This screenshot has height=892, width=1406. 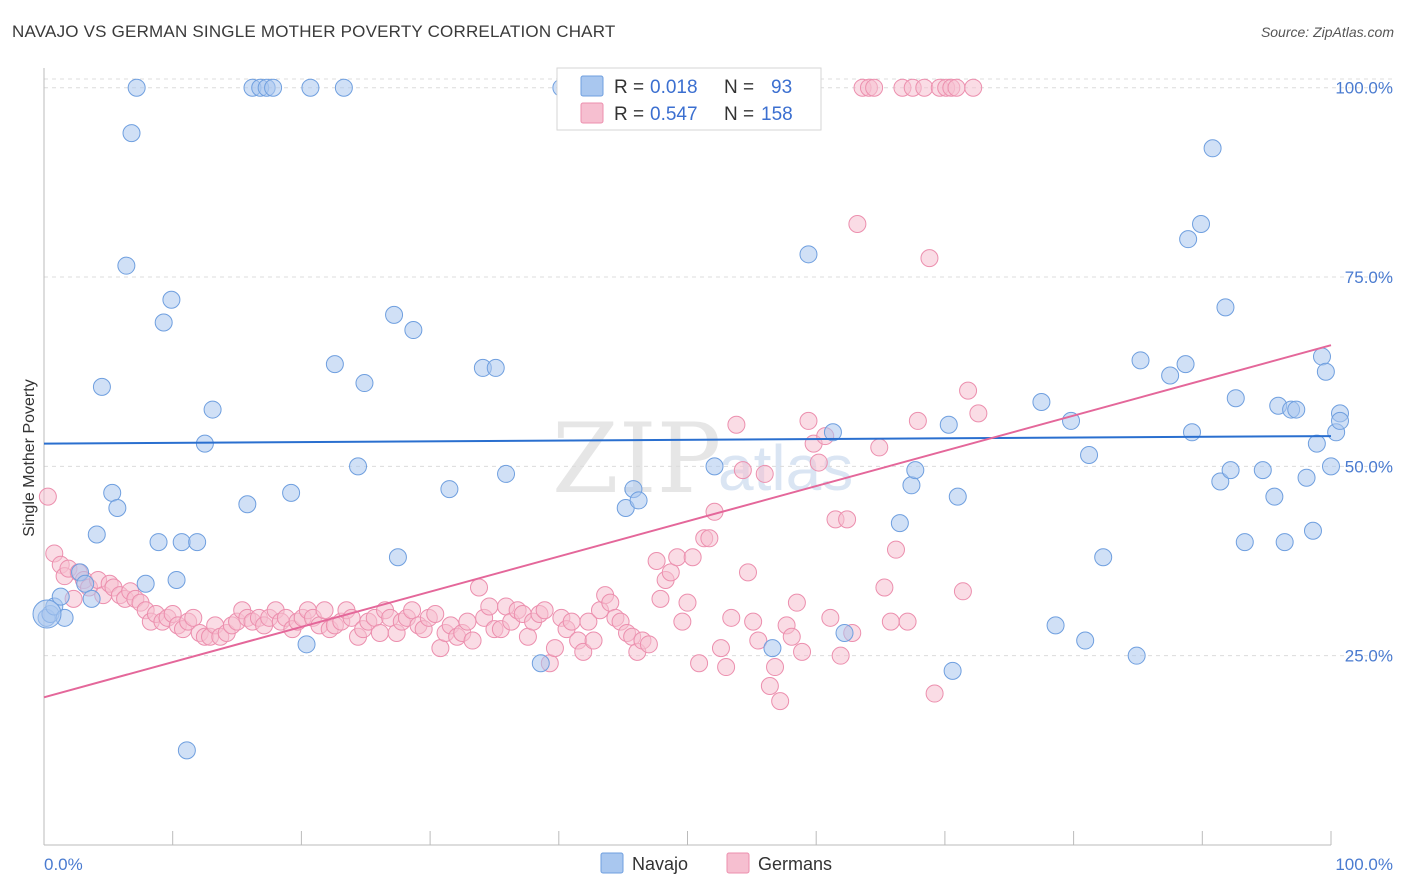 I want to click on y-tick-label-2: 75.0%, so click(x=1369, y=277).